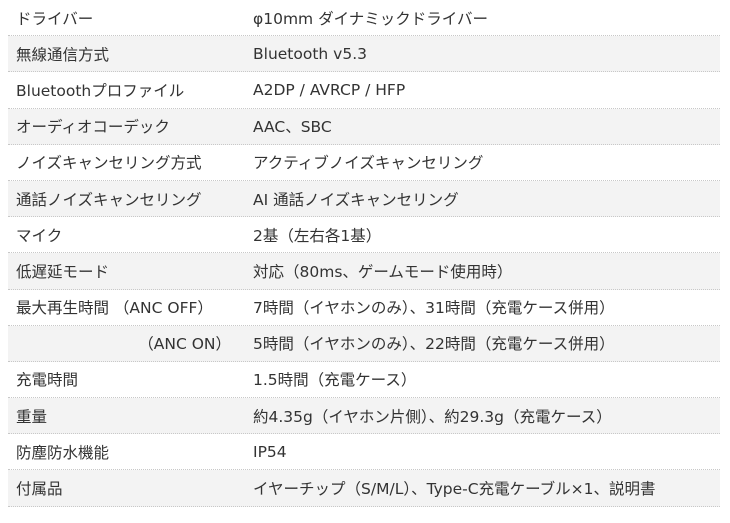  Describe the element at coordinates (184, 344) in the screenshot. I see `spec-label: （ANC ON）` at that location.